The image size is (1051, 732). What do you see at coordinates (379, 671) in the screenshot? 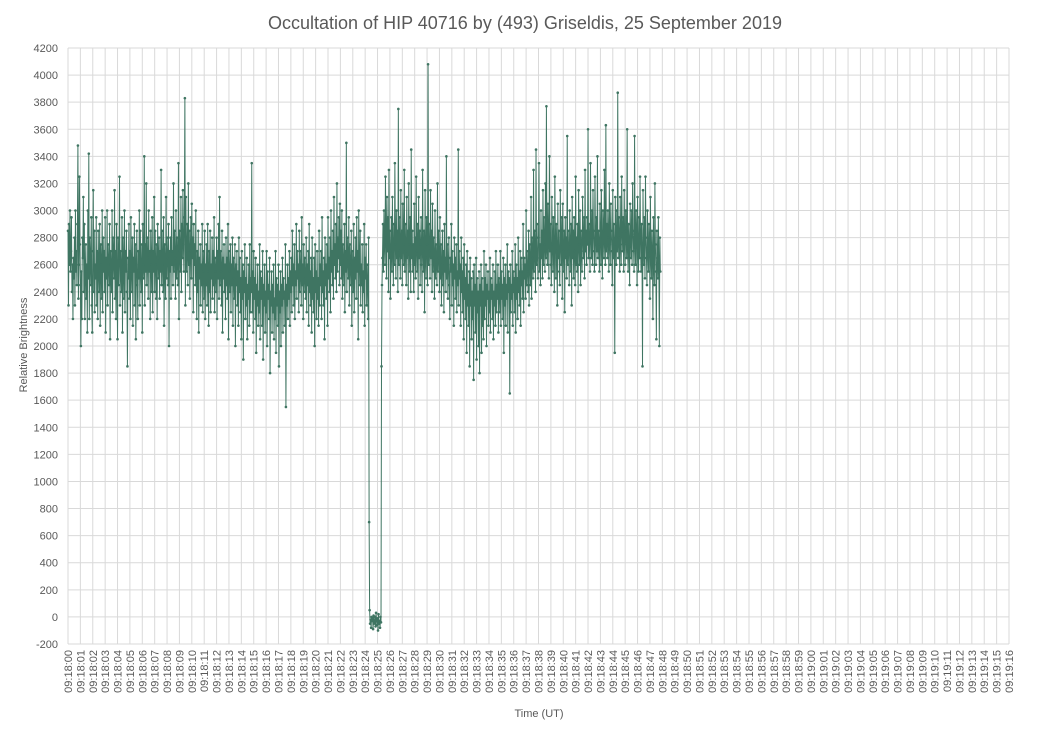
I see `x-tick-label: 09:18:25` at bounding box center [379, 671].